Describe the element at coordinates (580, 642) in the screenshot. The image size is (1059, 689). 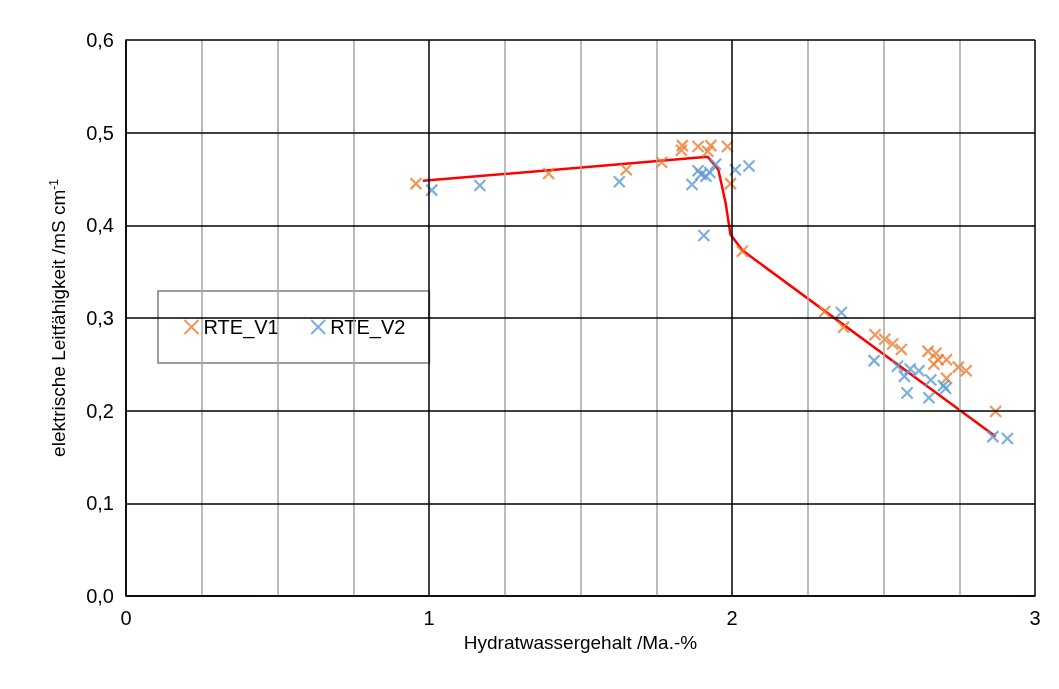
I see `x-axis-title: Hydratwassergehalt /Ma.-%` at that location.